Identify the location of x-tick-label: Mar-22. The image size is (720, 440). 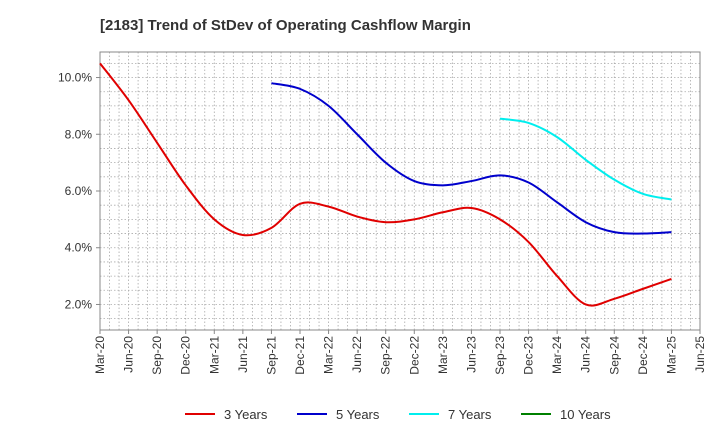
(329, 355).